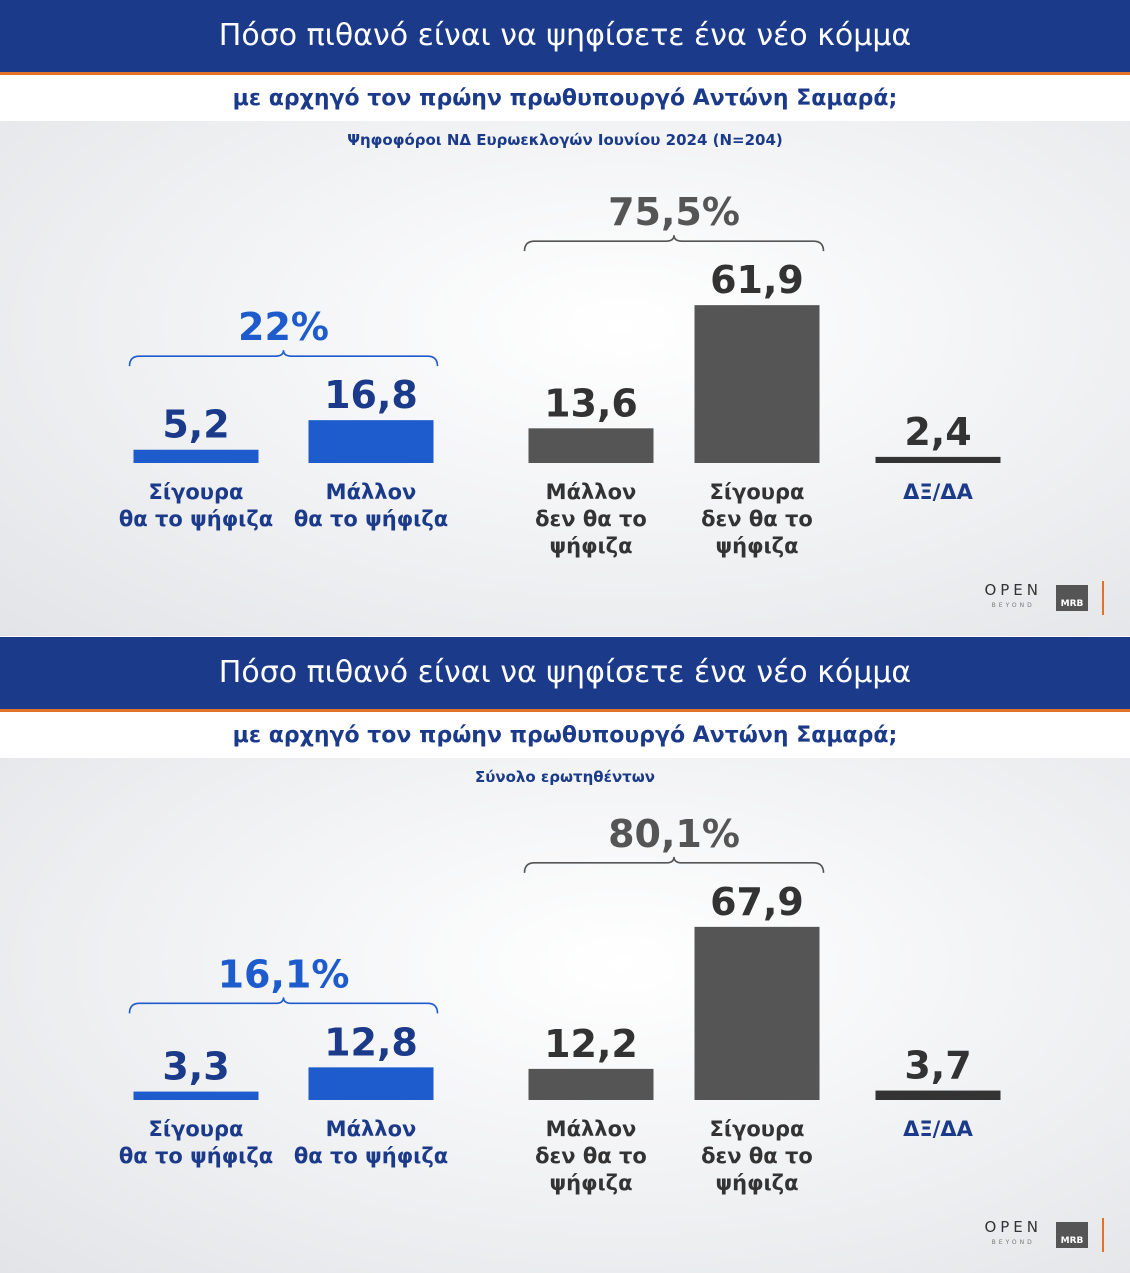 The width and height of the screenshot is (1130, 1273). What do you see at coordinates (284, 974) in the screenshot?
I see `group-total-label: 16,1%` at bounding box center [284, 974].